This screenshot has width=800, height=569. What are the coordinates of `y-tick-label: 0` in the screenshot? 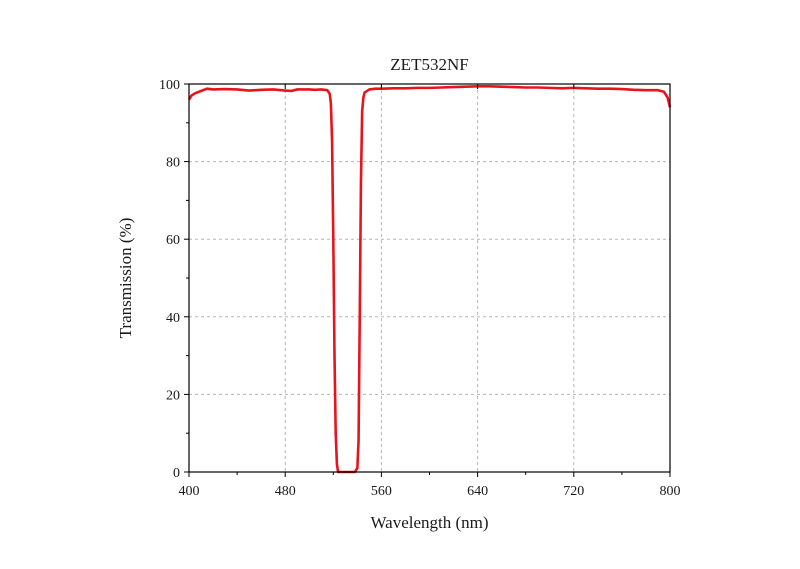 It's located at (176, 473).